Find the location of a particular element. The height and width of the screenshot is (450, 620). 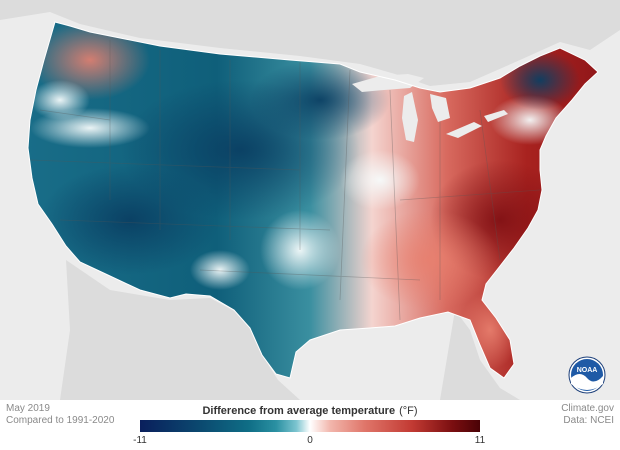

credits: Climate.gov Data: NCEI is located at coordinates (587, 415).